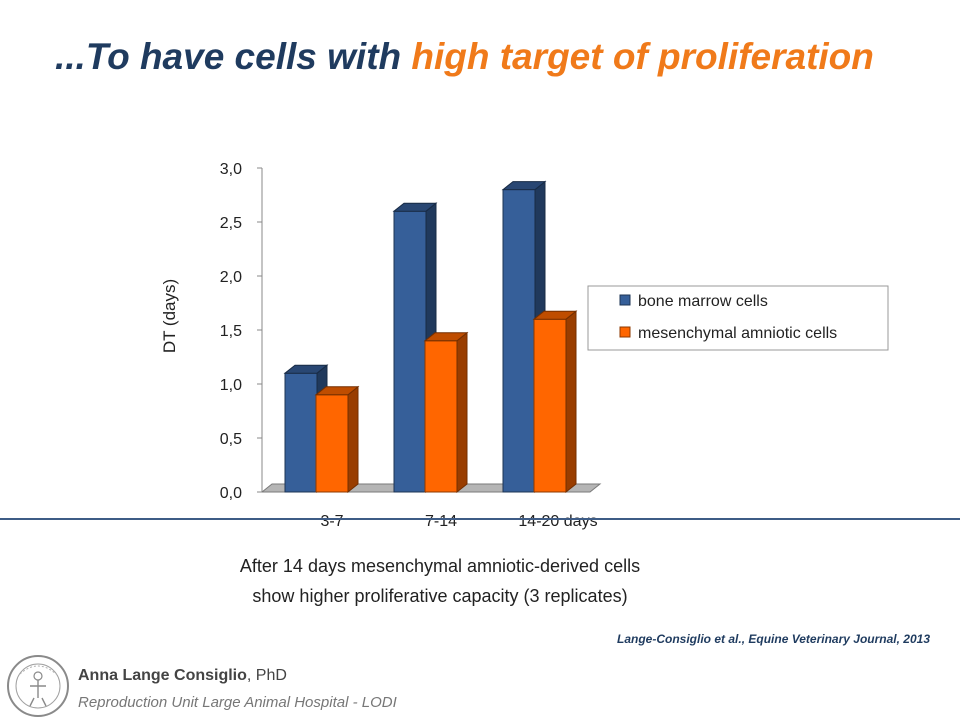  What do you see at coordinates (266, 675) in the screenshot?
I see `author-degree: , PhD` at bounding box center [266, 675].